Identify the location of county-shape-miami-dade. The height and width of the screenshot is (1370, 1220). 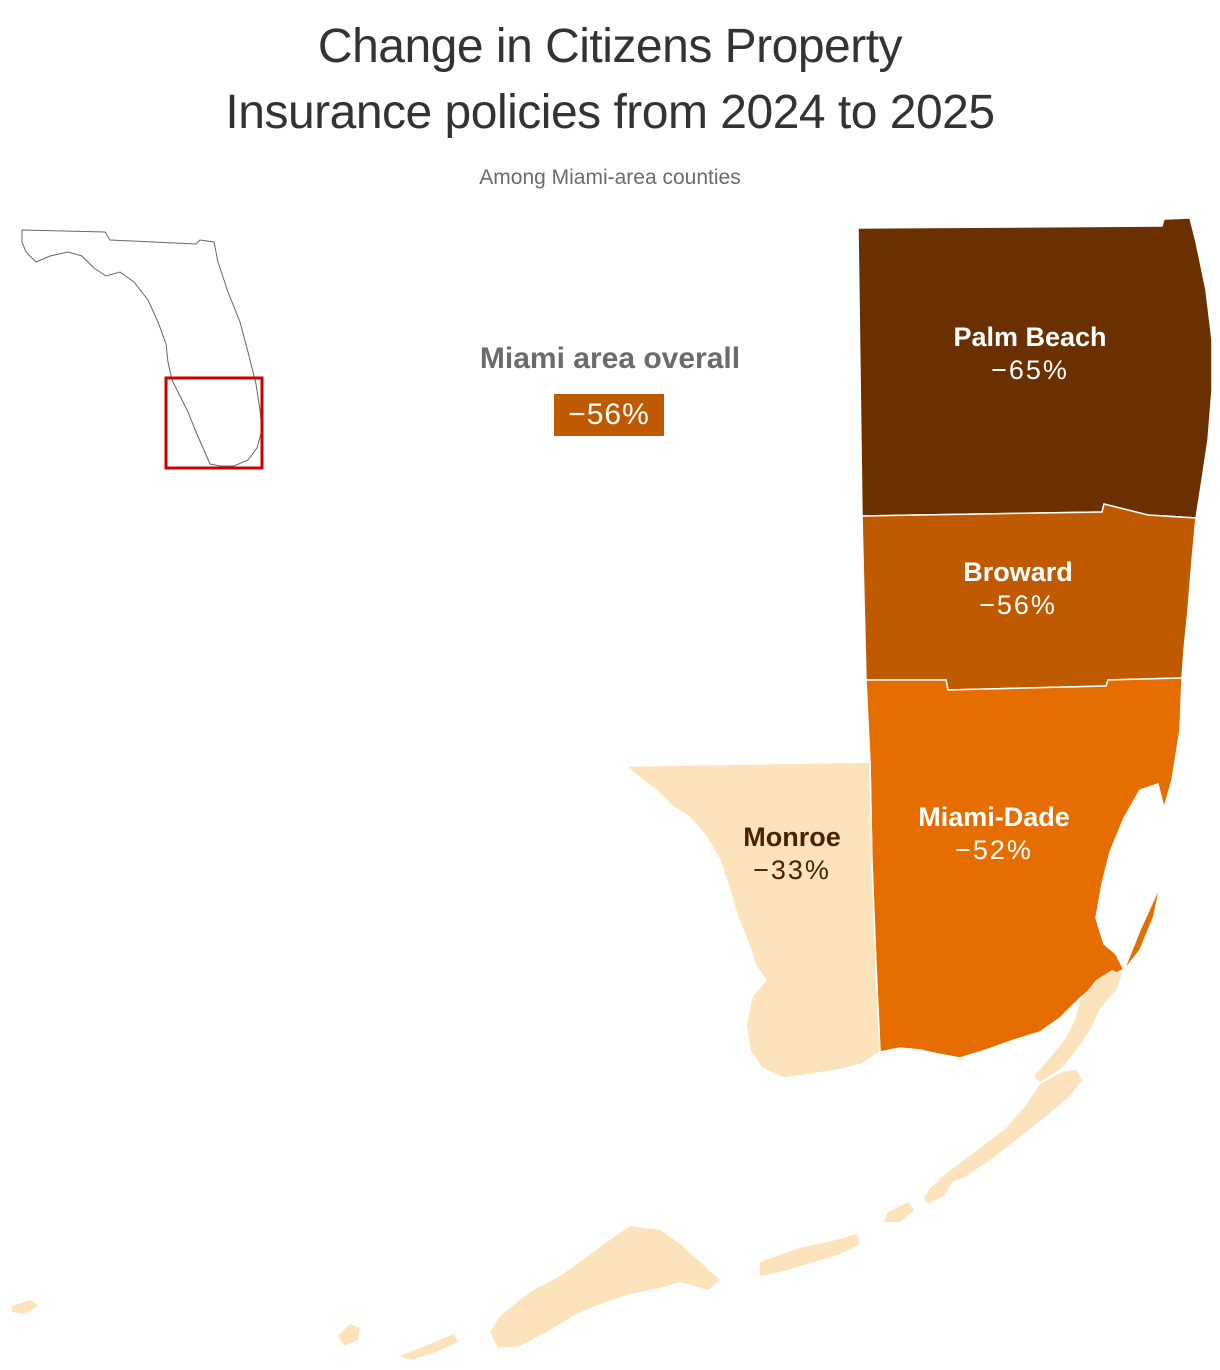
(1024, 868).